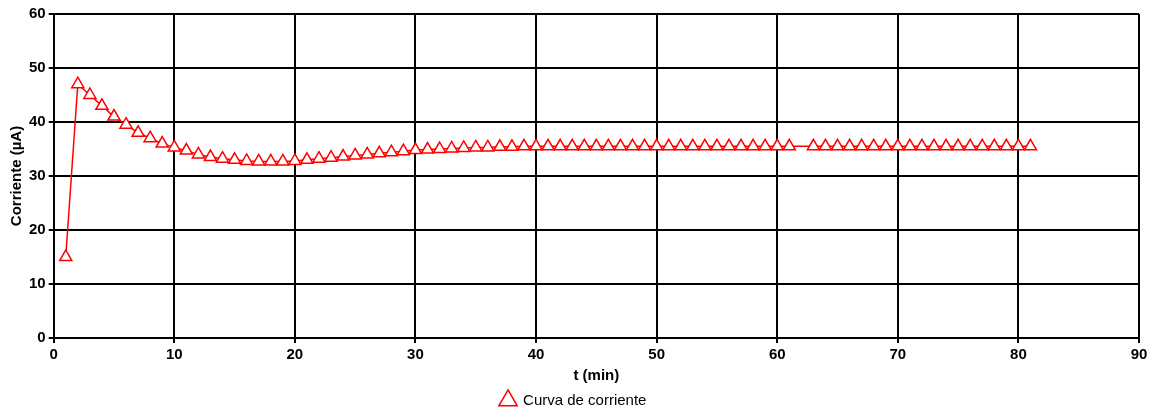 Image resolution: width=1159 pixels, height=420 pixels. What do you see at coordinates (656, 354) in the screenshot?
I see `x-tick-label: 50` at bounding box center [656, 354].